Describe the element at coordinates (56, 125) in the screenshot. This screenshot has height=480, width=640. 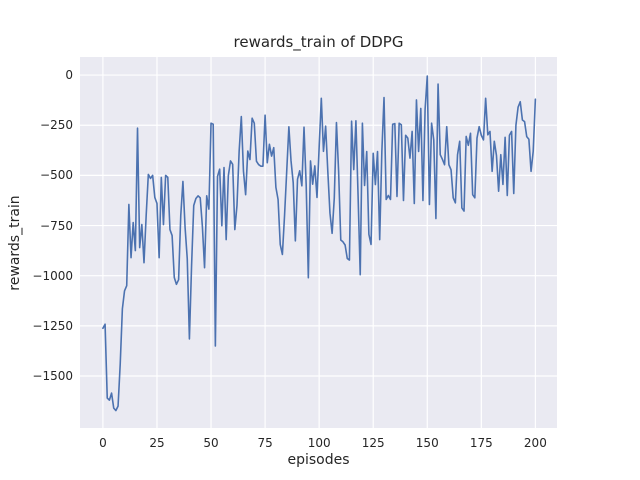
I see `y-tick-label: −250` at that location.